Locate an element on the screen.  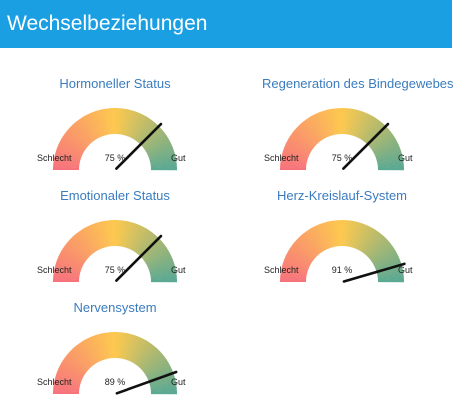
gauge-low-label: Schlecht is located at coordinates (281, 270).